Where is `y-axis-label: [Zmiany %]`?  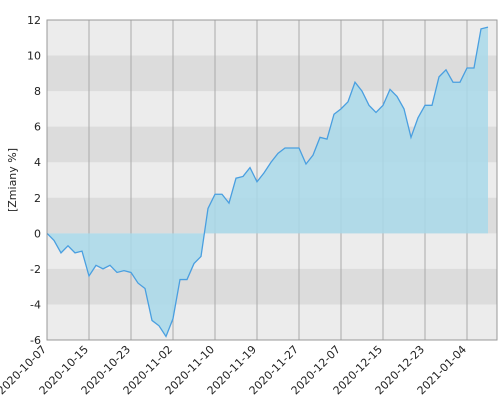 y-axis-label: [Zmiany %] is located at coordinates (12, 180).